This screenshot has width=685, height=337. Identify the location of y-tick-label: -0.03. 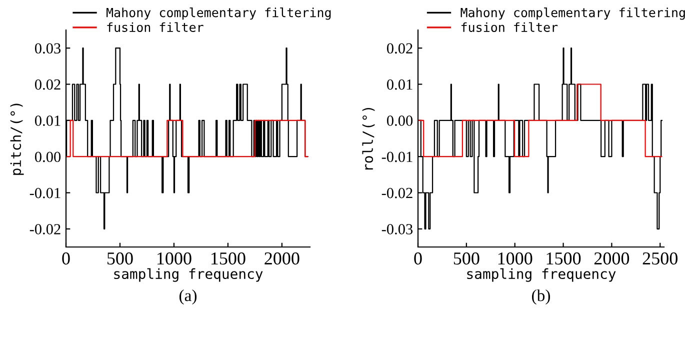
(397, 229).